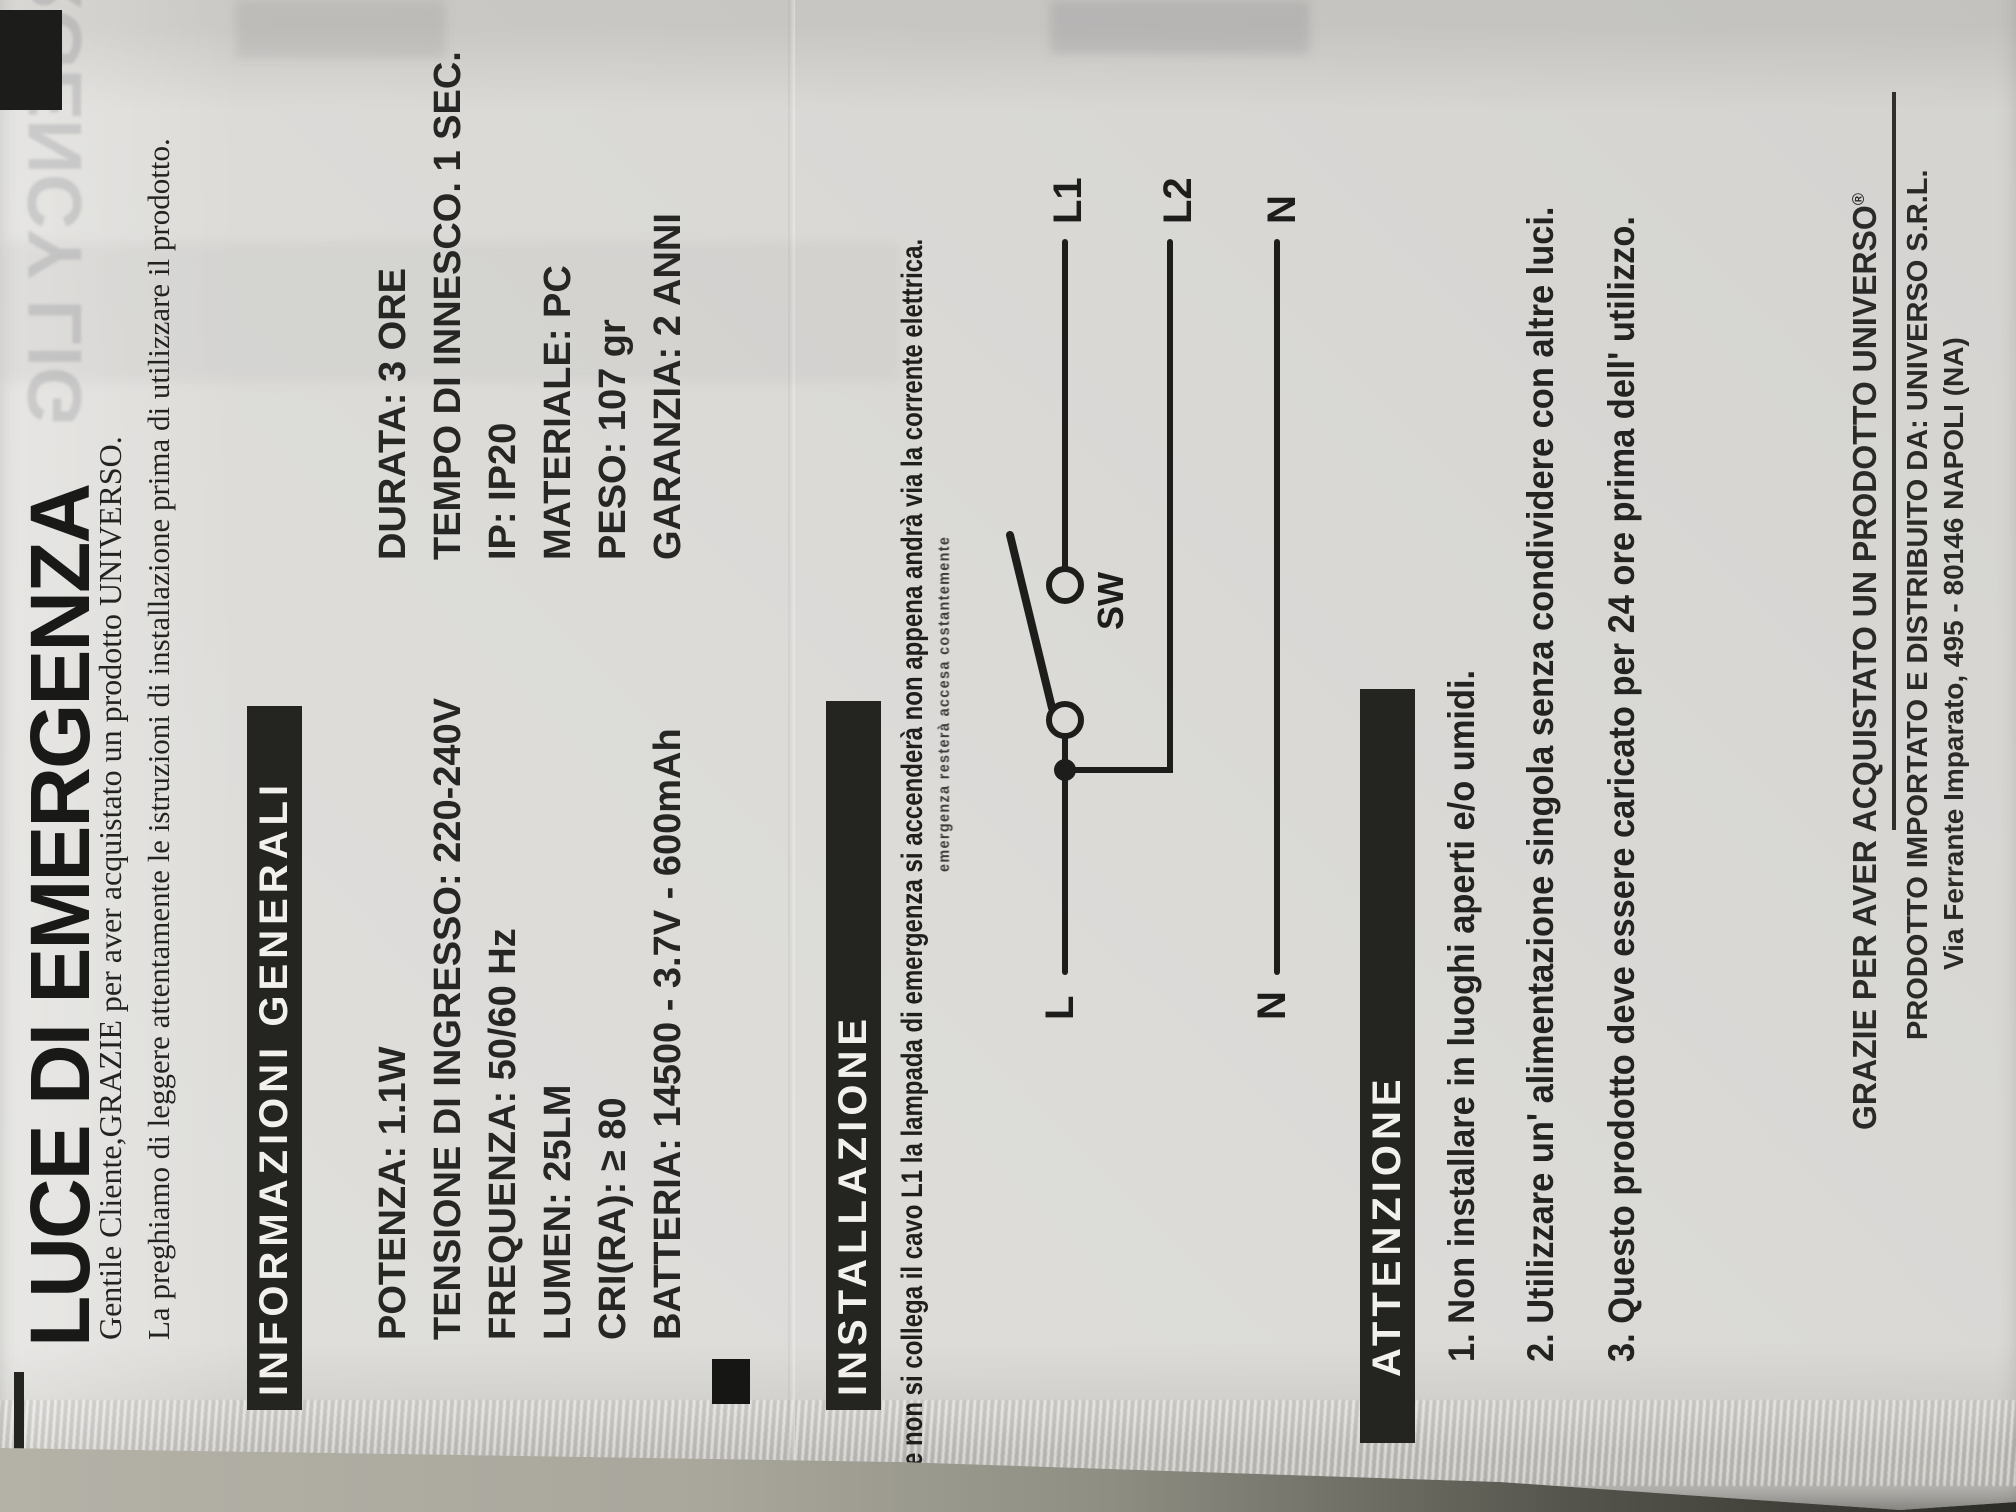  I want to click on paper-rough-edge, so click(1008, 1443).